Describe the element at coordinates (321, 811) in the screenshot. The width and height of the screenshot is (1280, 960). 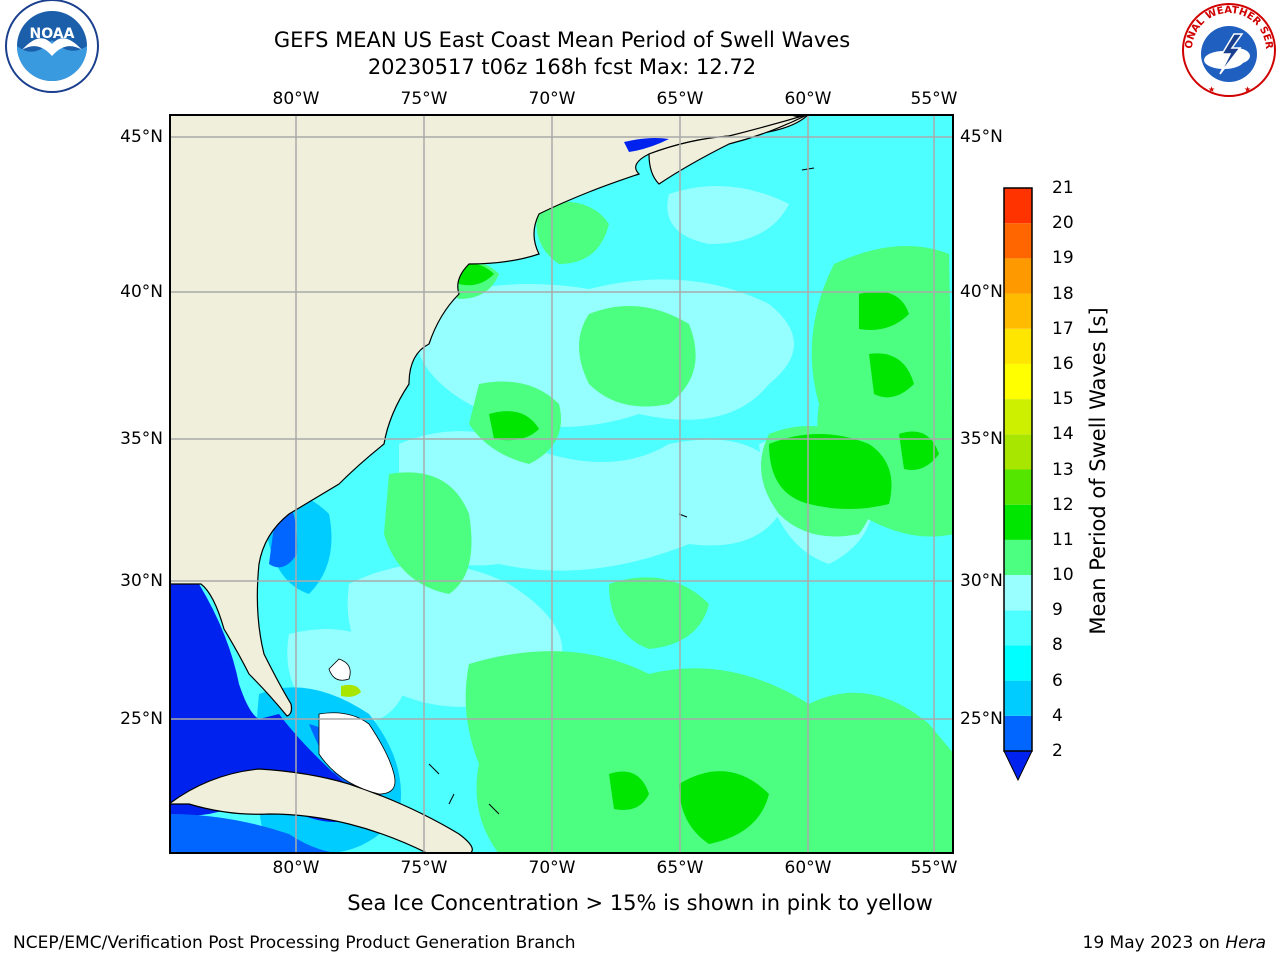
I see `land-cuba` at that location.